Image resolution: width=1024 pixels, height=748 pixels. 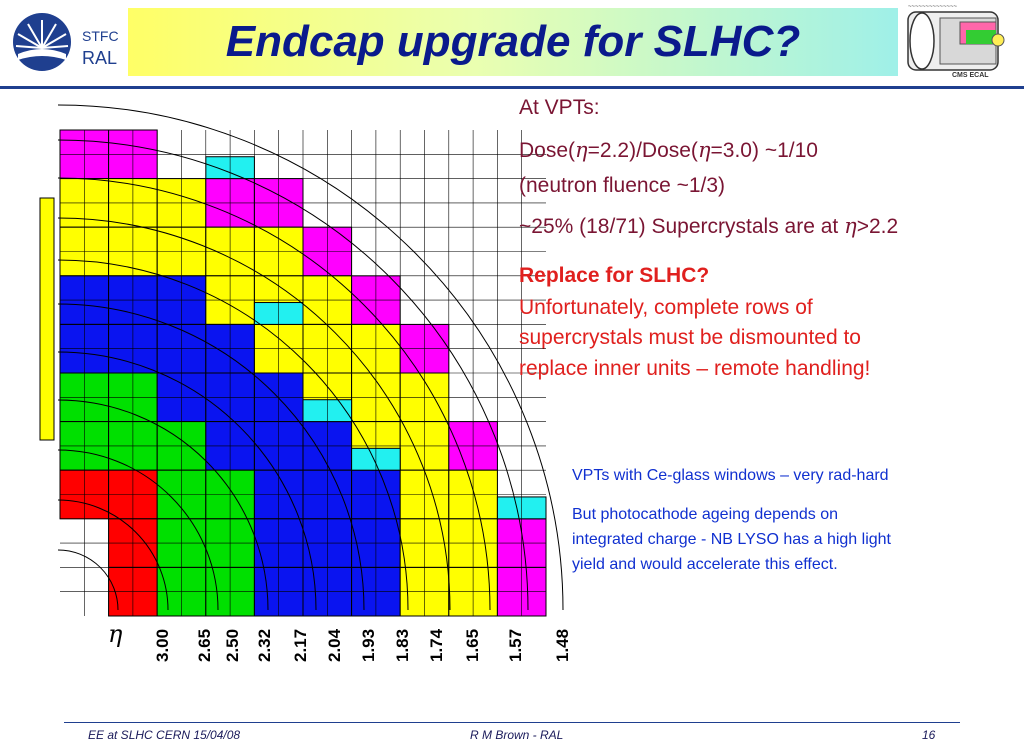 I want to click on replace-body-line-2: supercrystals must be dismounted to, so click(x=690, y=337).